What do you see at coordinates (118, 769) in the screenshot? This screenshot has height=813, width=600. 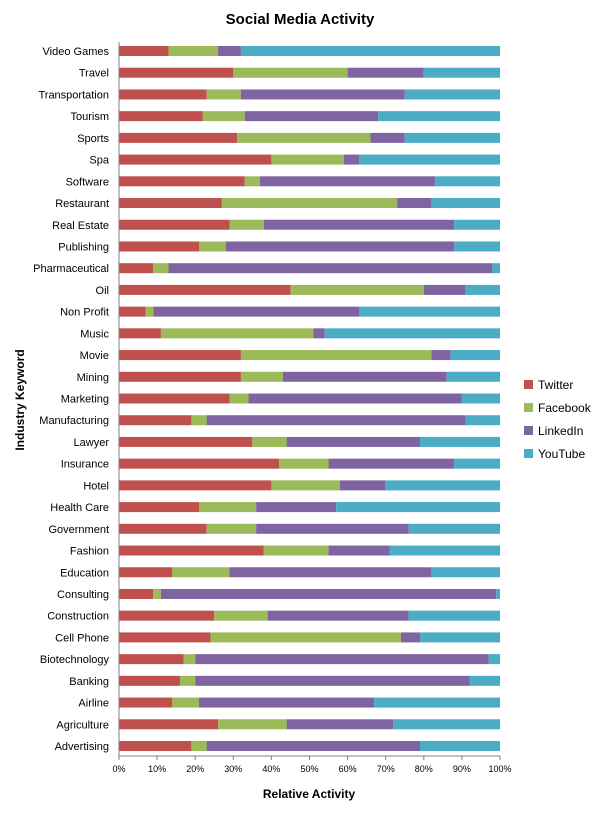 I see `x-tick-label: 0%` at bounding box center [118, 769].